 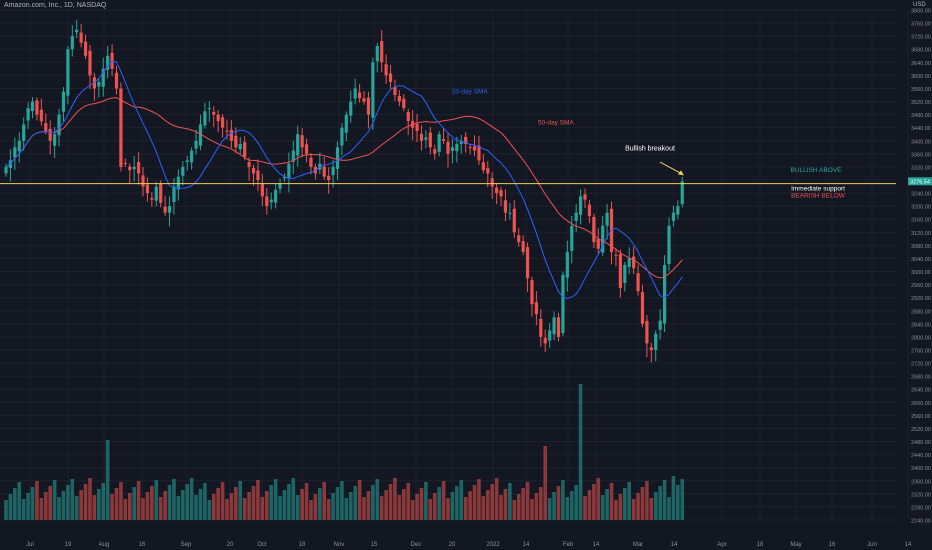 What do you see at coordinates (795, 545) in the screenshot?
I see `time-tick-label: May` at bounding box center [795, 545].